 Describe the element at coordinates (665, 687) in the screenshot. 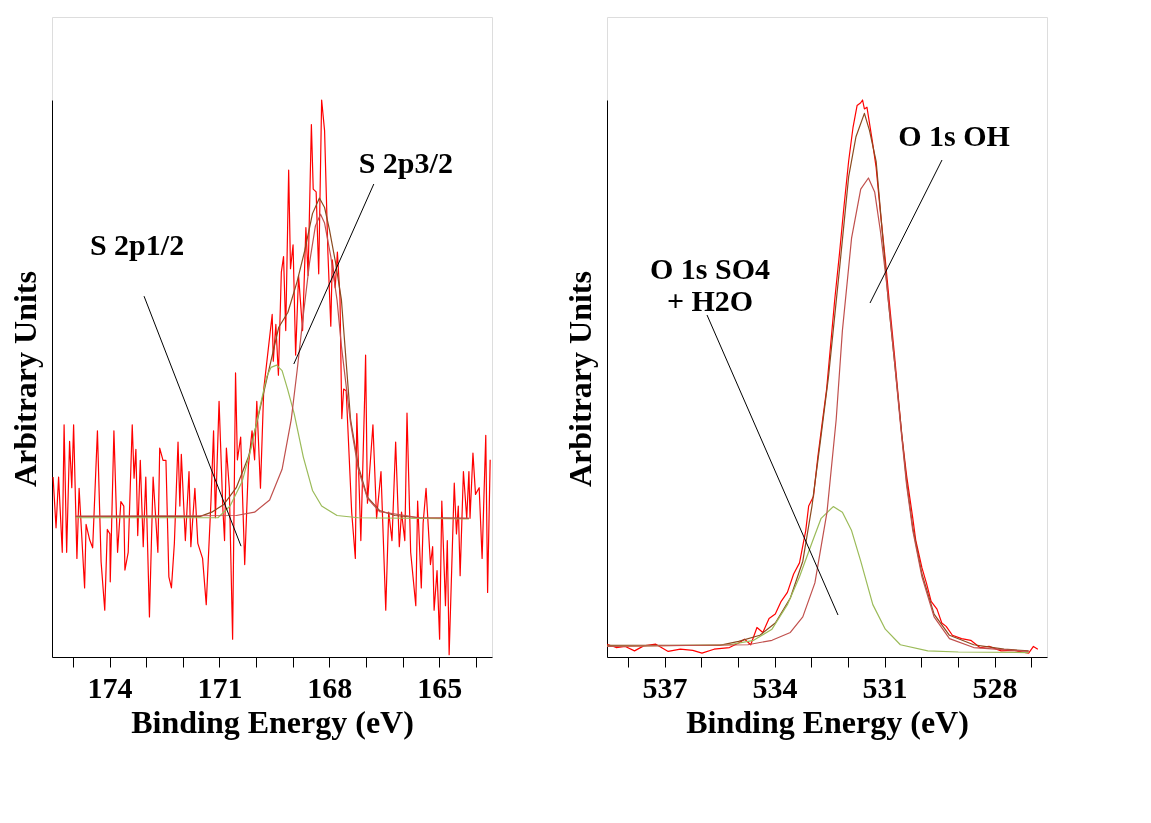

I see `x-tick-label: 537` at that location.